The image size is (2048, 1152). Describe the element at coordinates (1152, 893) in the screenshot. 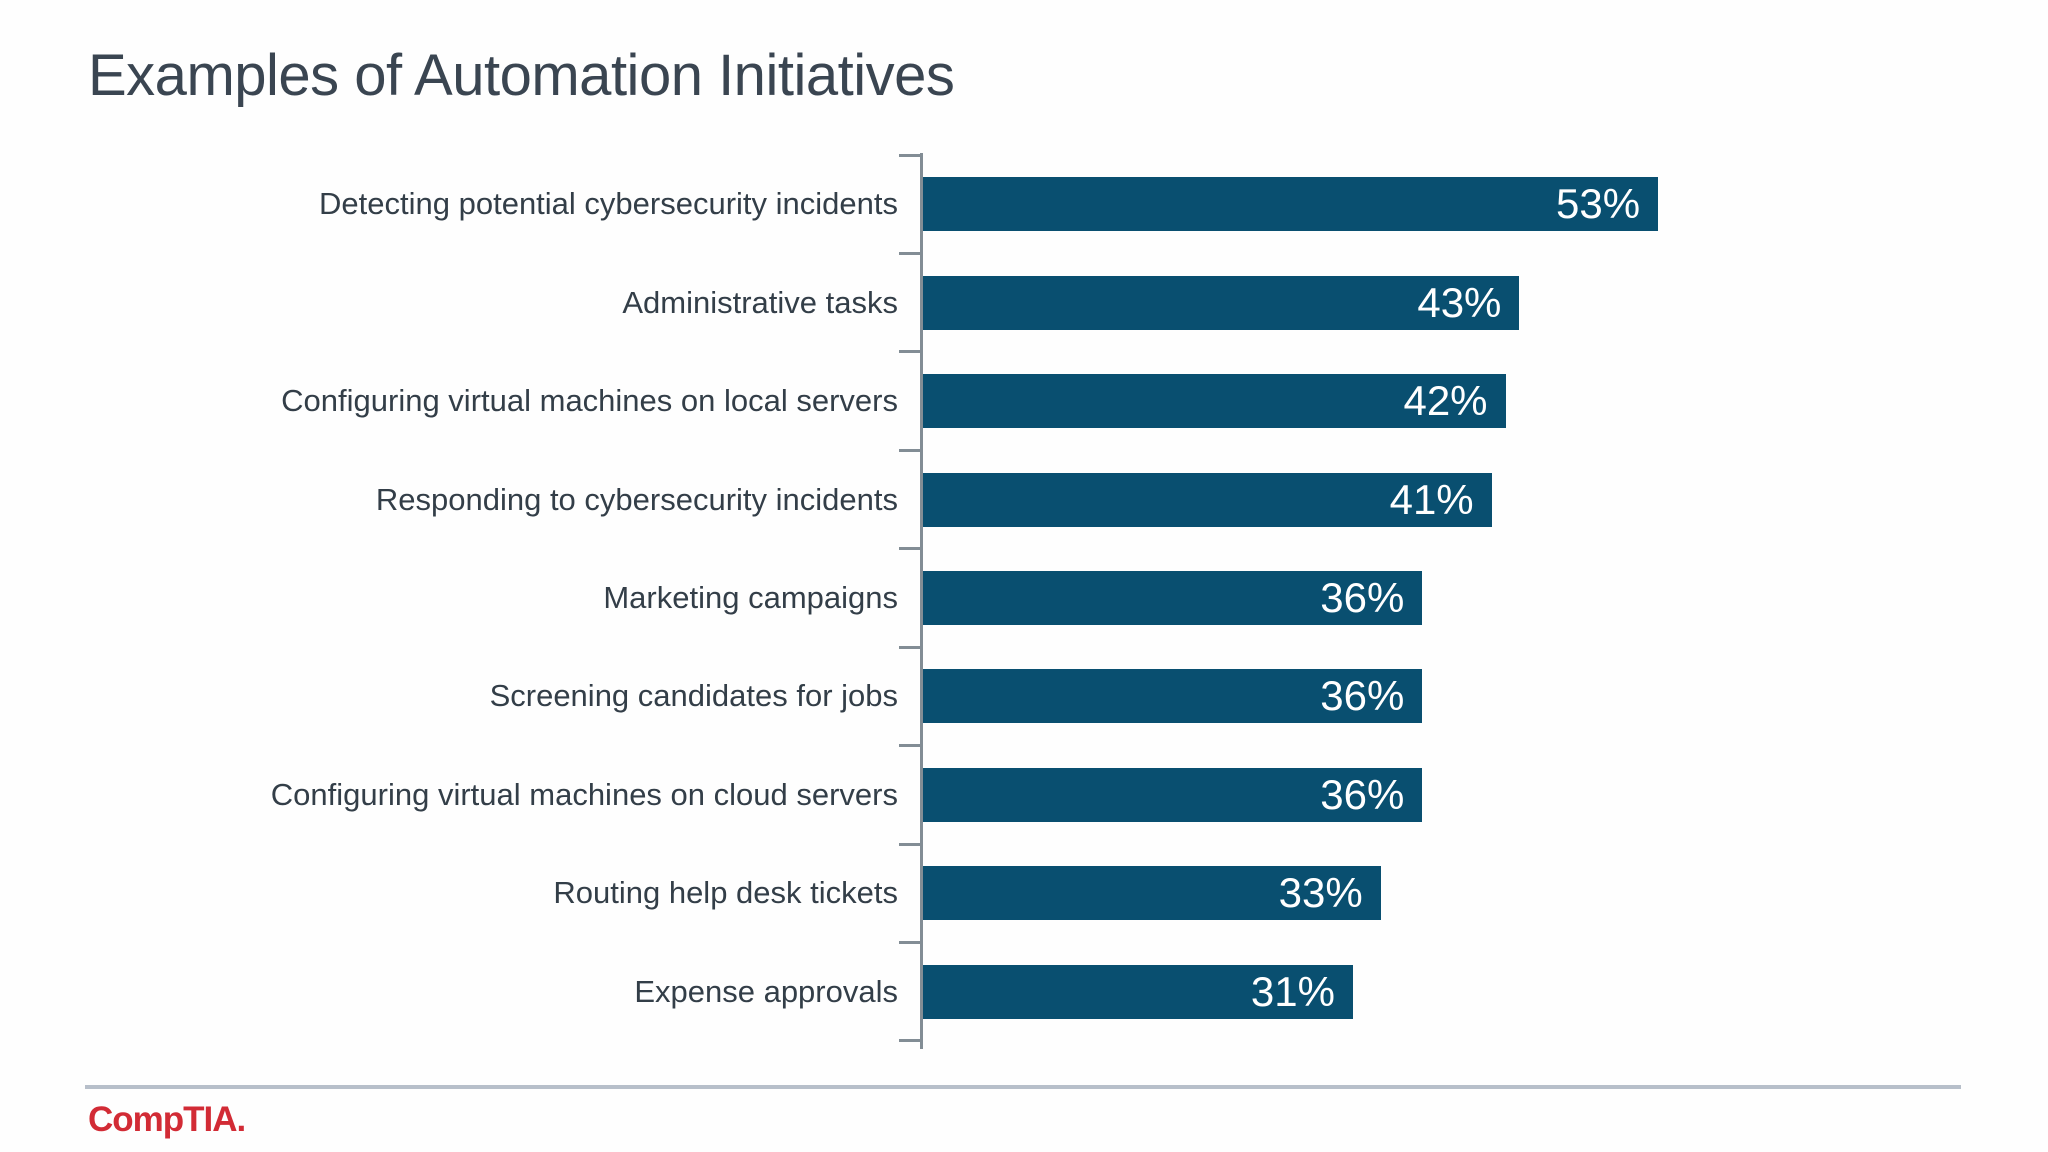

I see `bar: 33%` at that location.